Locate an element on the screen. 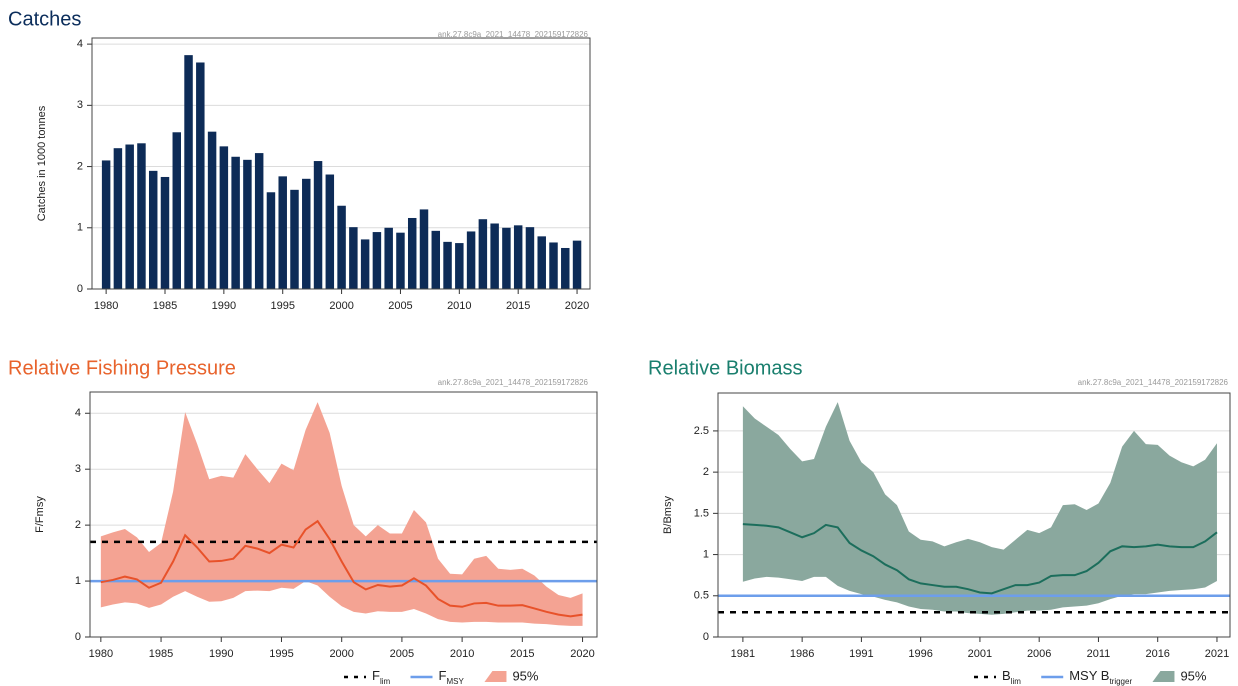 Image resolution: width=1238 pixels, height=686 pixels. chart-title: Relative Biomass is located at coordinates (725, 368).